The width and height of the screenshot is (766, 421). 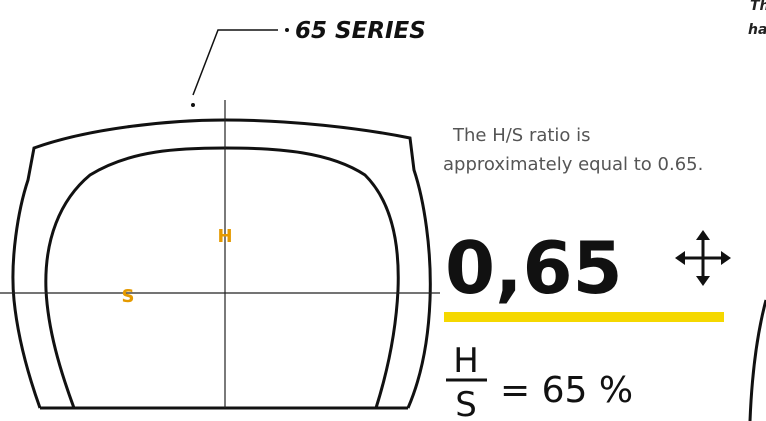 I want to click on corner-note: ha, so click(x=757, y=30).